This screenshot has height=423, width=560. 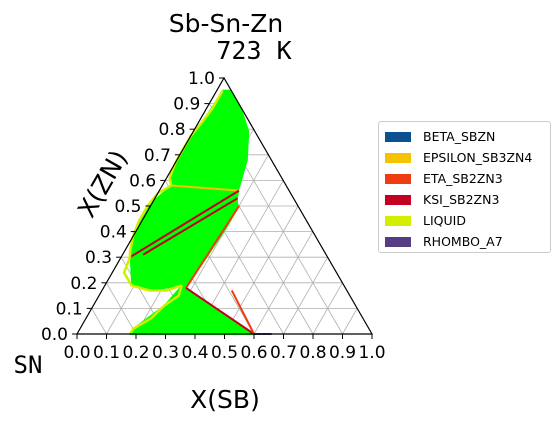 What do you see at coordinates (225, 399) in the screenshot?
I see `x-axis-label: X(SB)` at bounding box center [225, 399].